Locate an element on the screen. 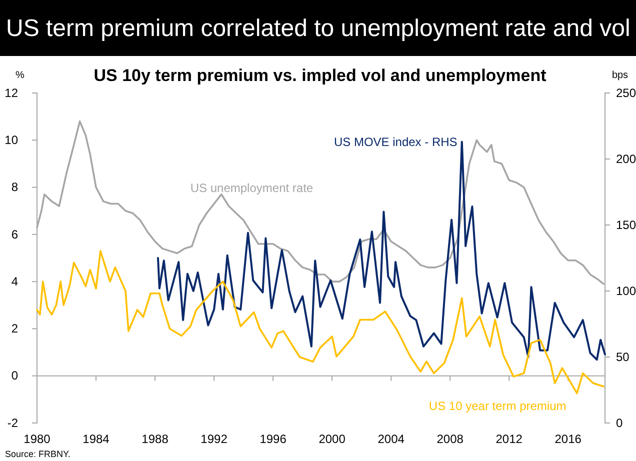 The image size is (636, 461). x-tick-label: 1984 is located at coordinates (96, 439).